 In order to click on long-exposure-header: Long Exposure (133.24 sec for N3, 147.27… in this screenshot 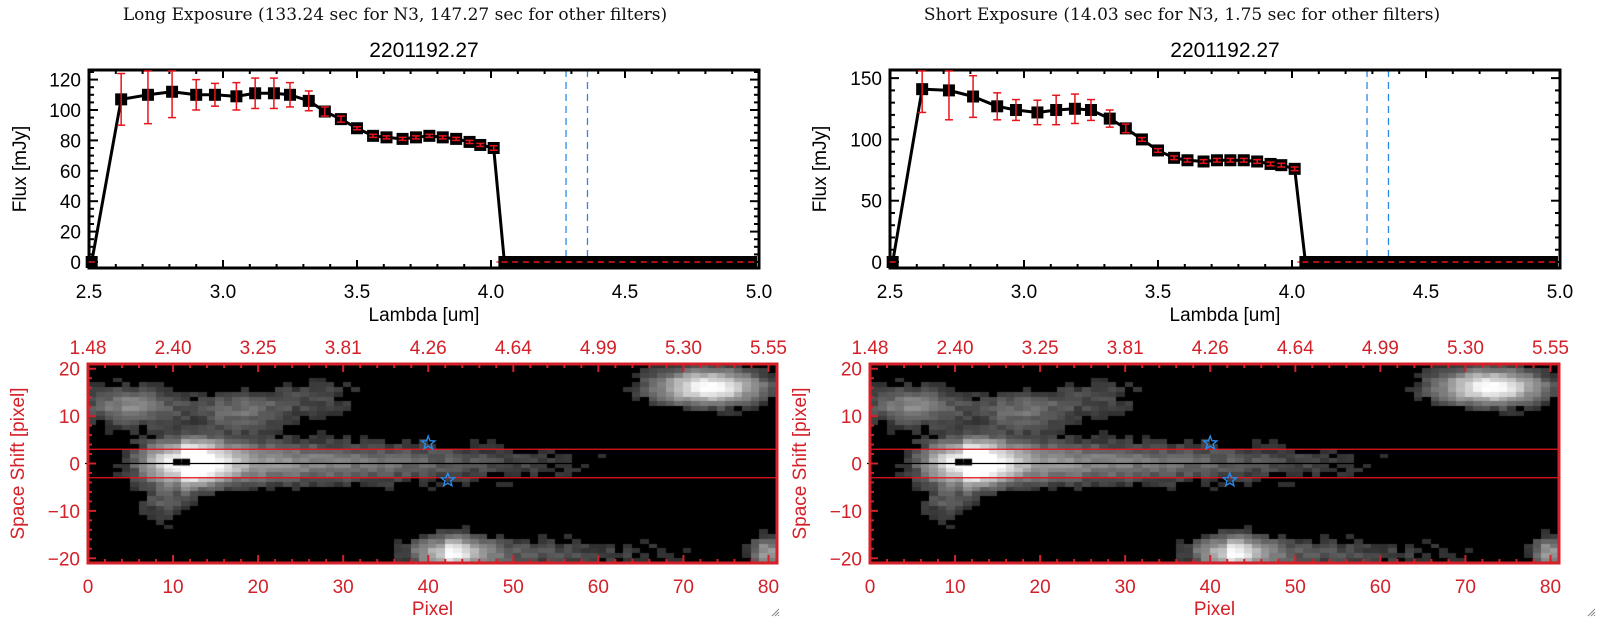, I will do `click(395, 15)`.